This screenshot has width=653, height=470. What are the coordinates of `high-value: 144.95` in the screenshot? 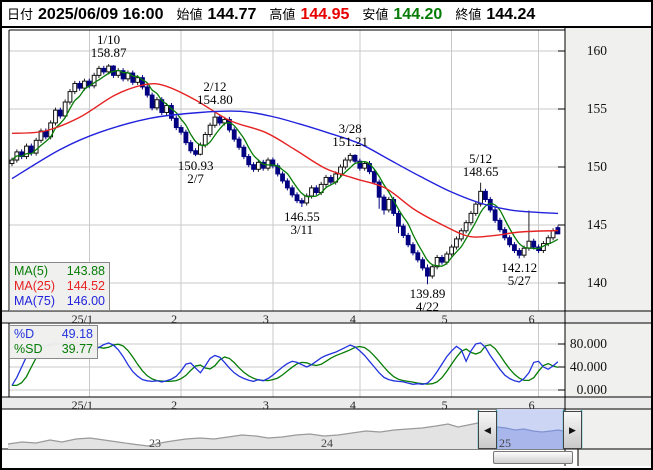 It's located at (325, 14).